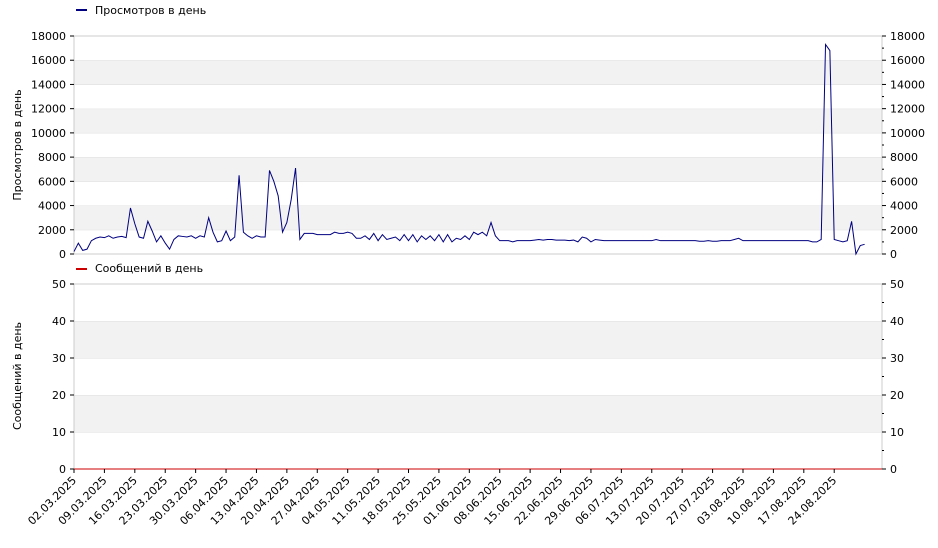 The image size is (938, 548). I want to click on y-tick-label-right: 18000, so click(907, 36).